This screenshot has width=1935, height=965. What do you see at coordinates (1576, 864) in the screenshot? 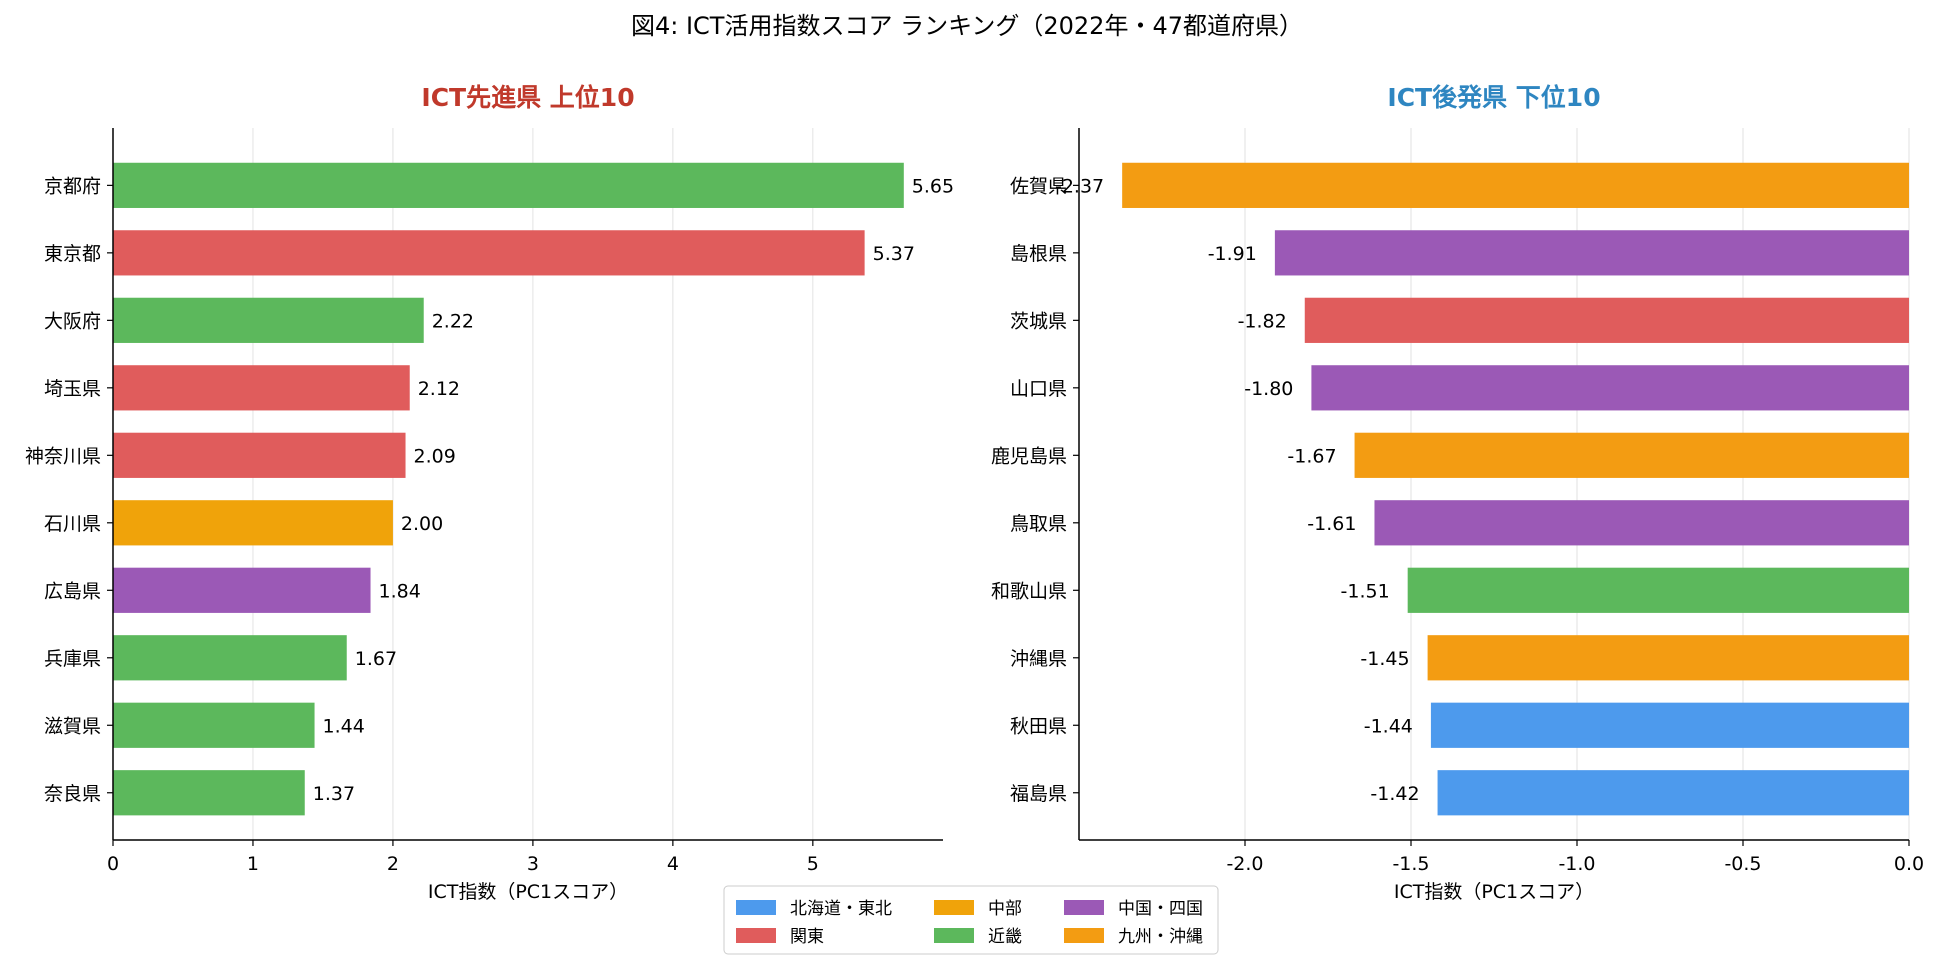
I see `bottom-xtick-label: -1.0` at bounding box center [1576, 864].